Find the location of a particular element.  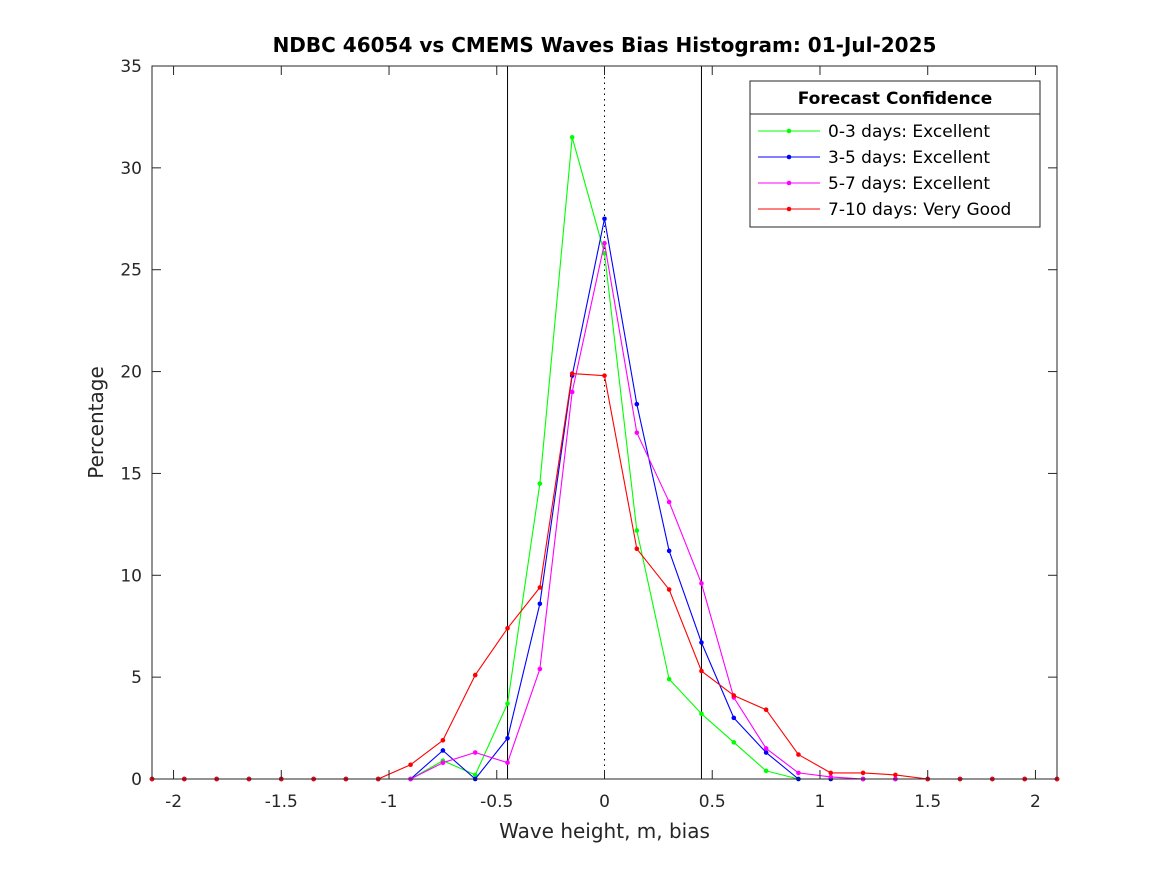

legend-title: Forecast Confidence is located at coordinates (895, 99).